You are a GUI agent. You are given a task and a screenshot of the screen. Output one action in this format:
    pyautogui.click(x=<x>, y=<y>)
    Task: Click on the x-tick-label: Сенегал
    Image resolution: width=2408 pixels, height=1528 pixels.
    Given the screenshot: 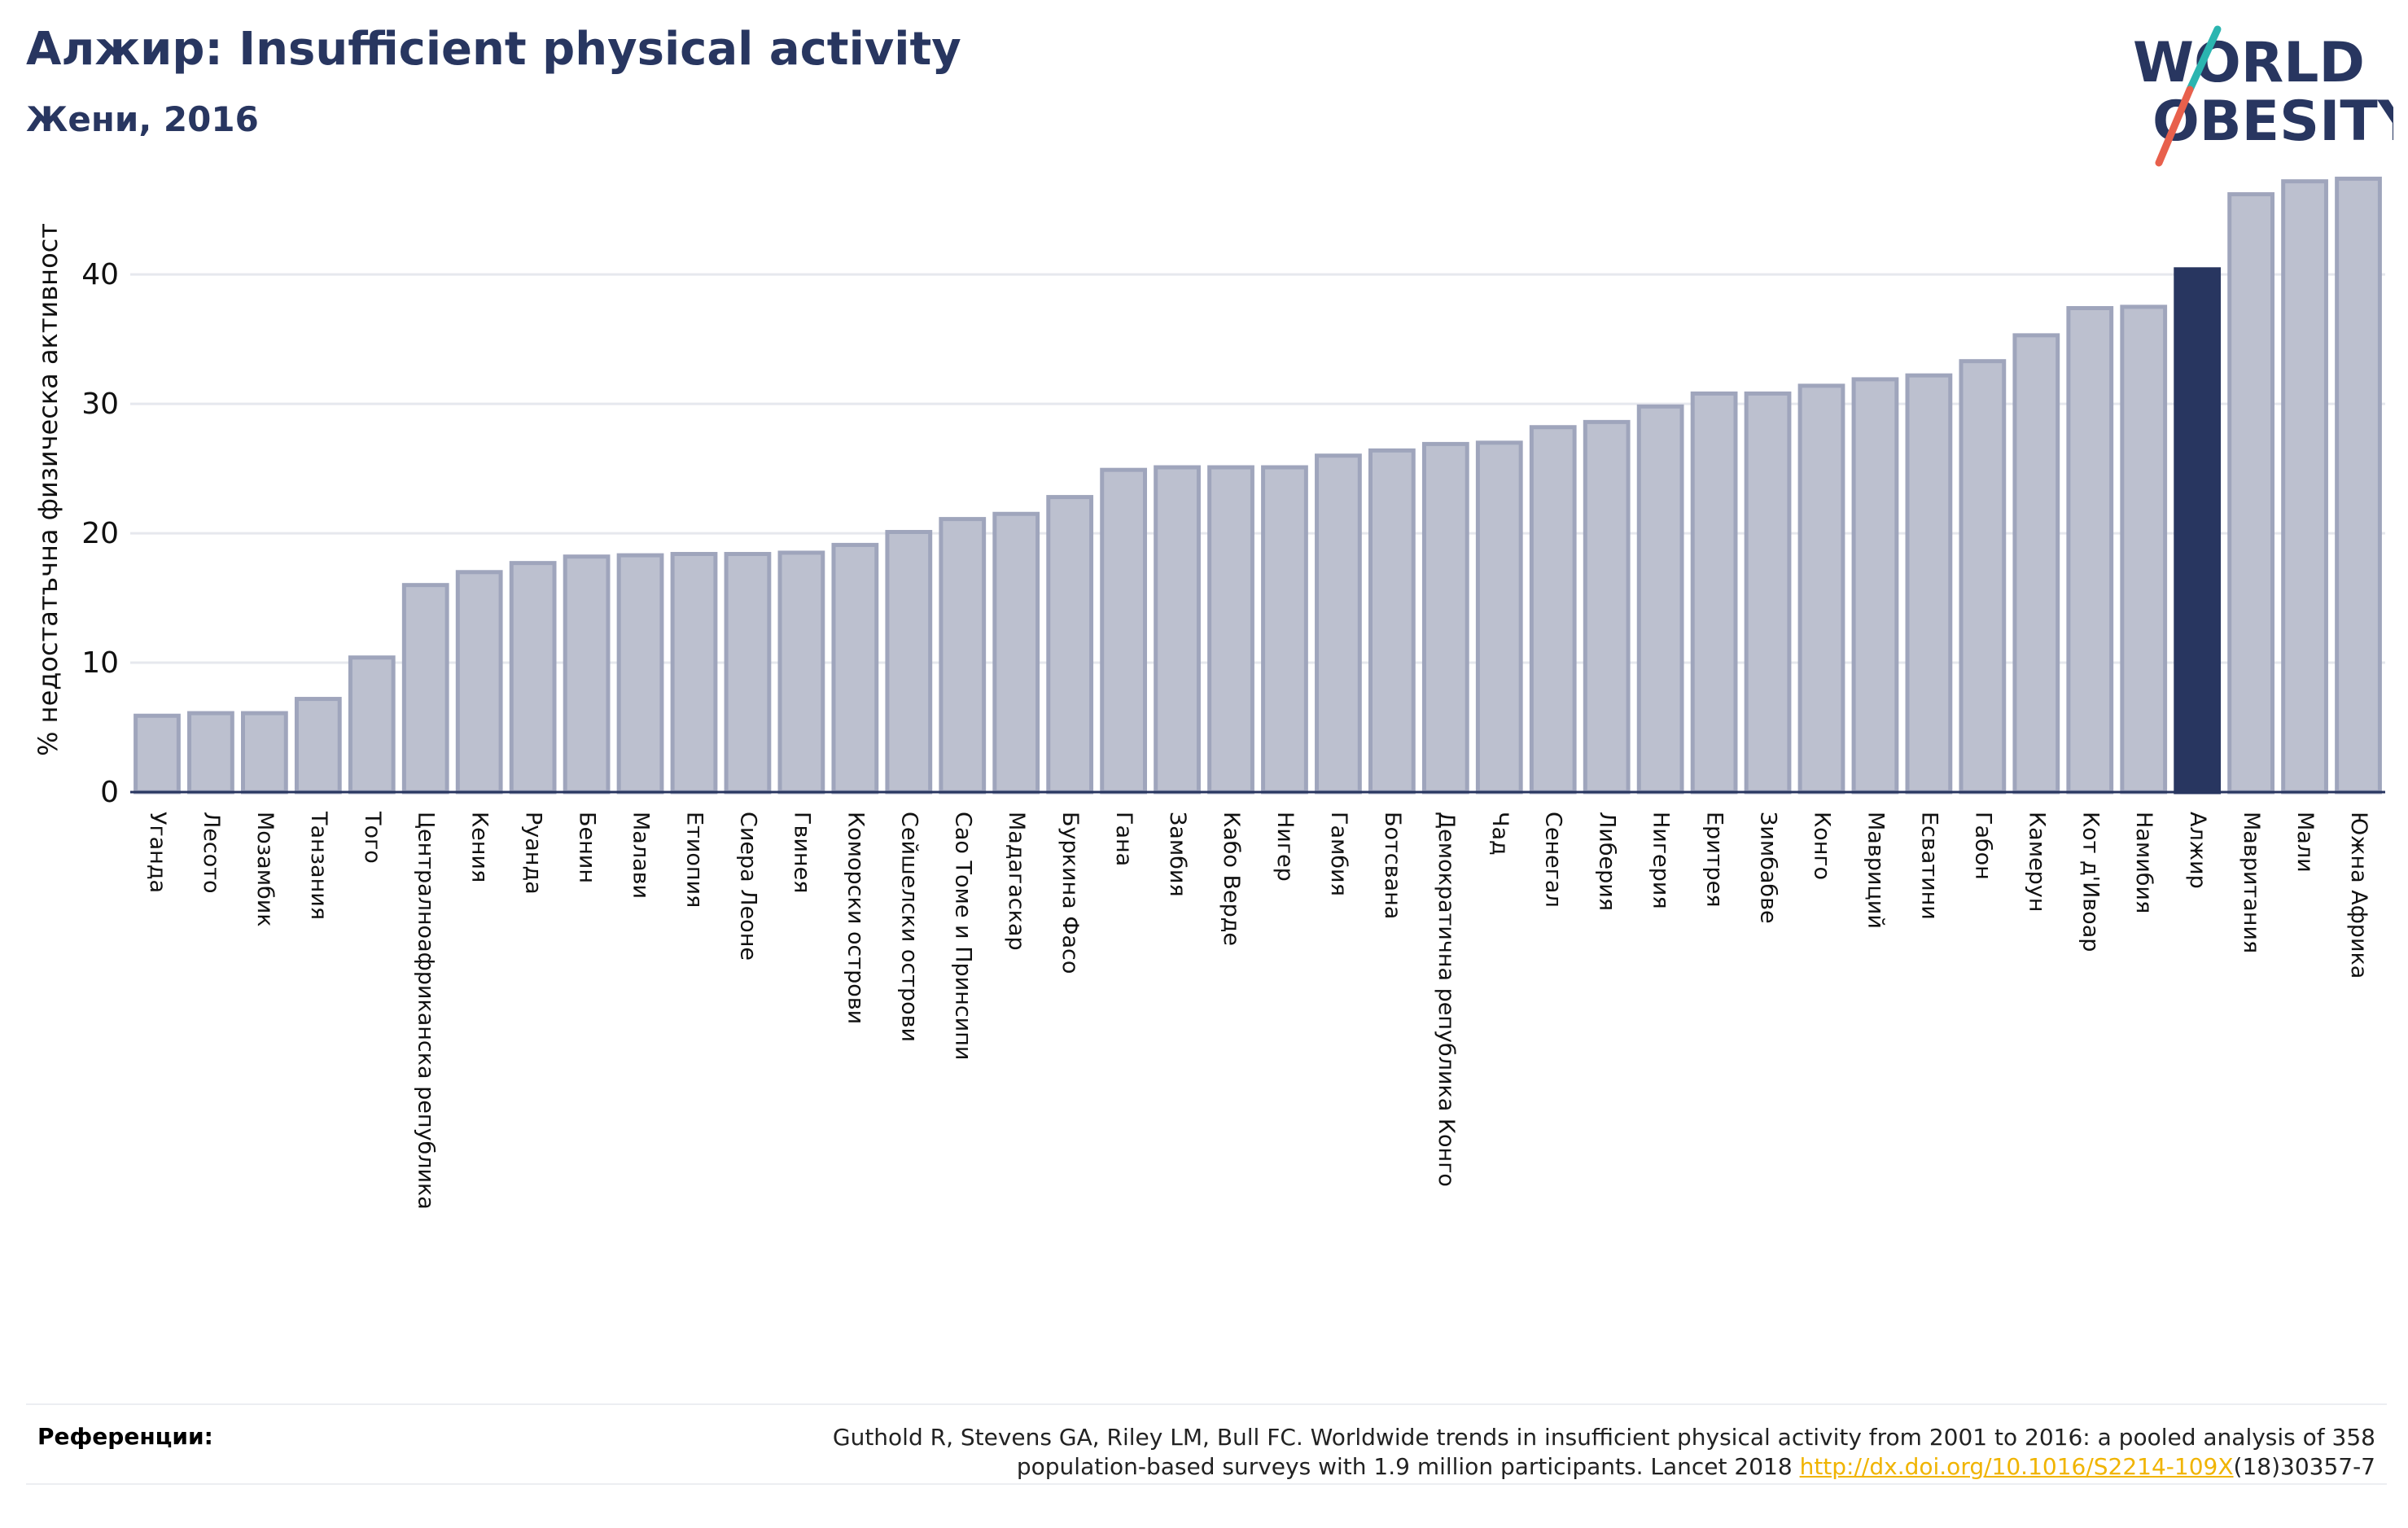 What is the action you would take?
    pyautogui.click(x=1553, y=860)
    